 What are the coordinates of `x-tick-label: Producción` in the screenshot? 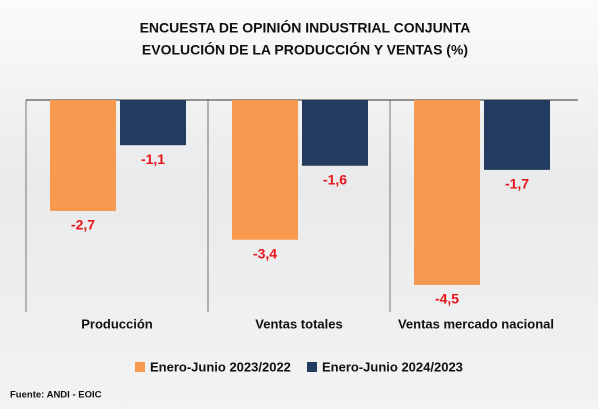 It's located at (117, 323).